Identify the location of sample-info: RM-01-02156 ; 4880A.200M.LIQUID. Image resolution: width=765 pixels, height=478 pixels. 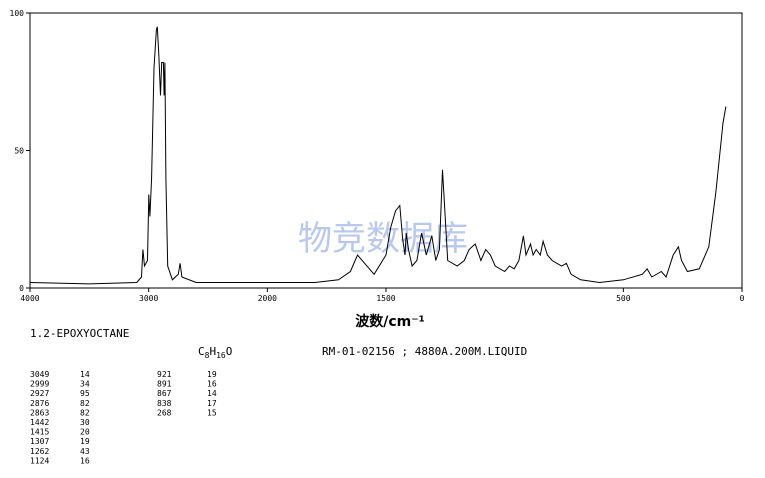
(424, 351).